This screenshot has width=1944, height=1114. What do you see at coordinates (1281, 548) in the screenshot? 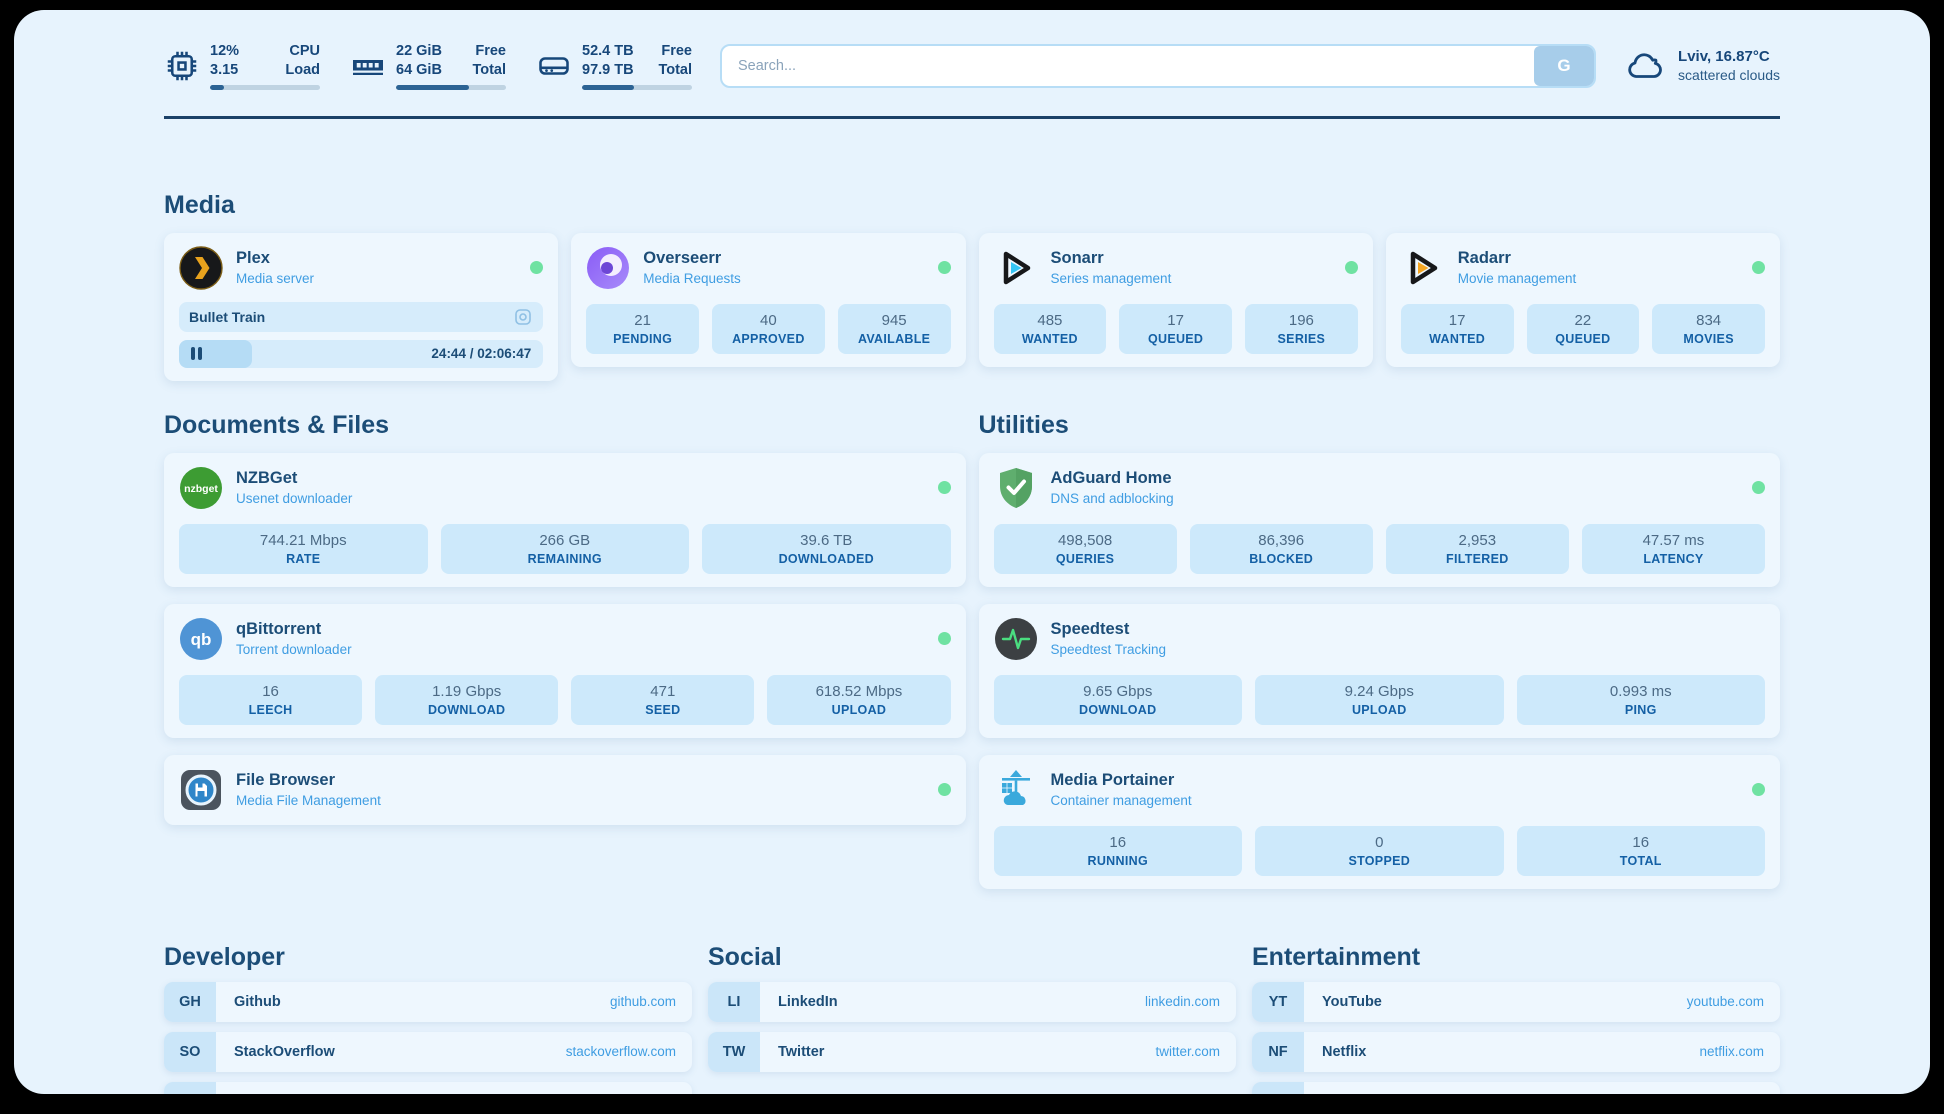
I see `adguard-stat-blocked: 86,396 BLOCKED` at bounding box center [1281, 548].